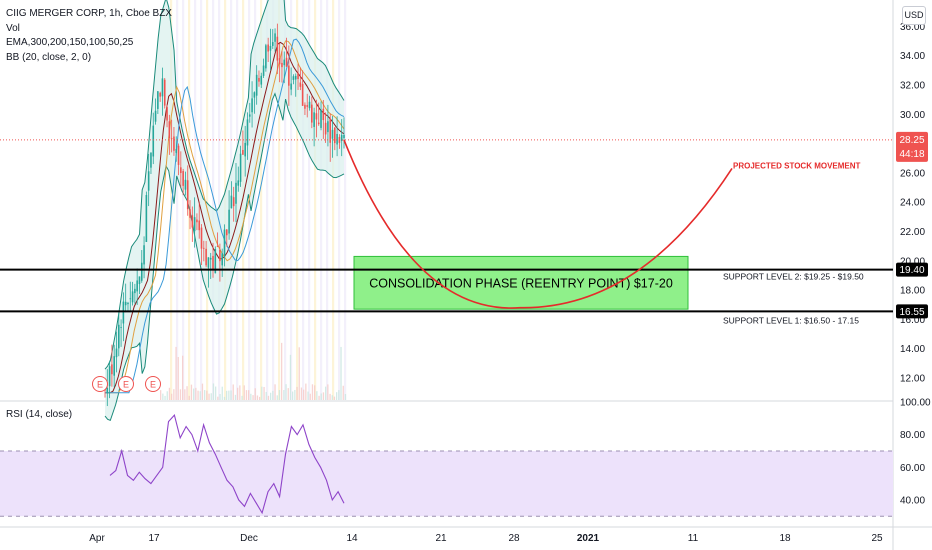 Image resolution: width=932 pixels, height=550 pixels. What do you see at coordinates (249, 538) in the screenshot?
I see `time-tick-label: Dec` at bounding box center [249, 538].